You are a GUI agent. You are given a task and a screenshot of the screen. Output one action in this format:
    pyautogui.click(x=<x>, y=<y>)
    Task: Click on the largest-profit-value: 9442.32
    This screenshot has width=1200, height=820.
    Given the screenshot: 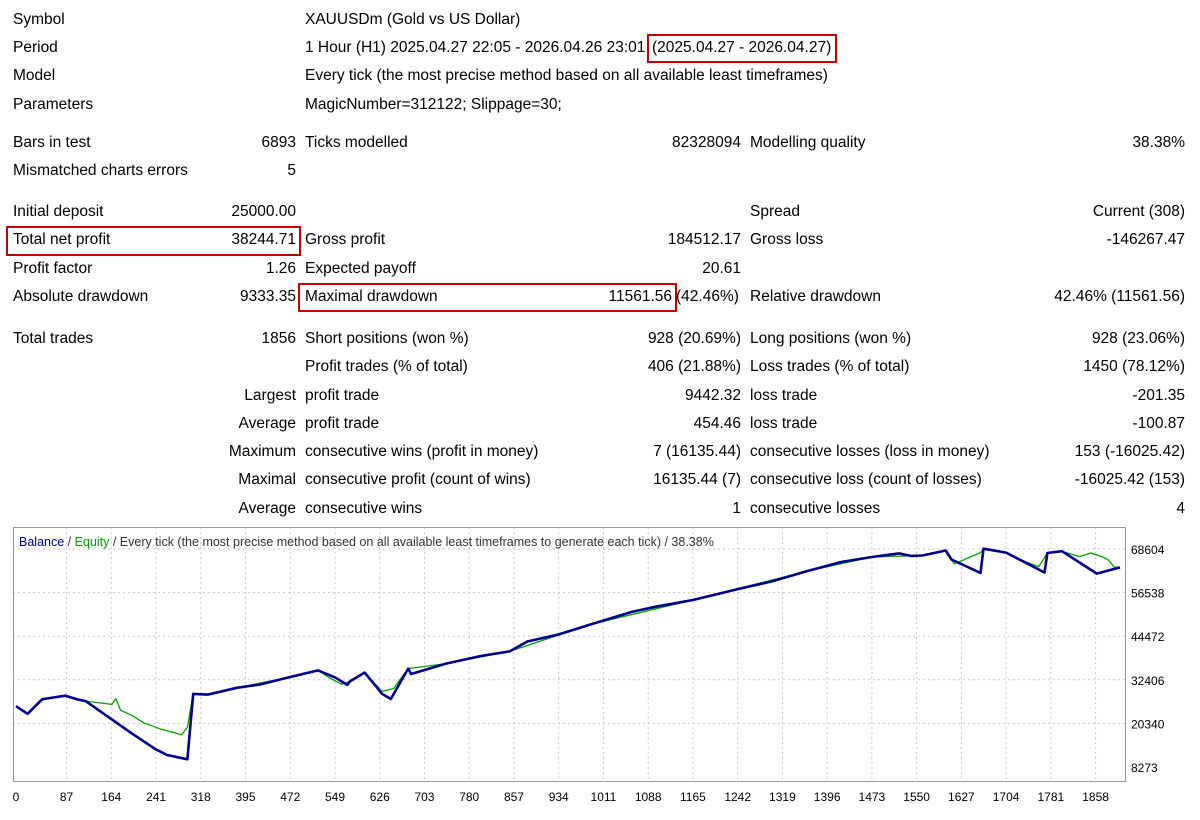 What is the action you would take?
    pyautogui.click(x=712, y=395)
    